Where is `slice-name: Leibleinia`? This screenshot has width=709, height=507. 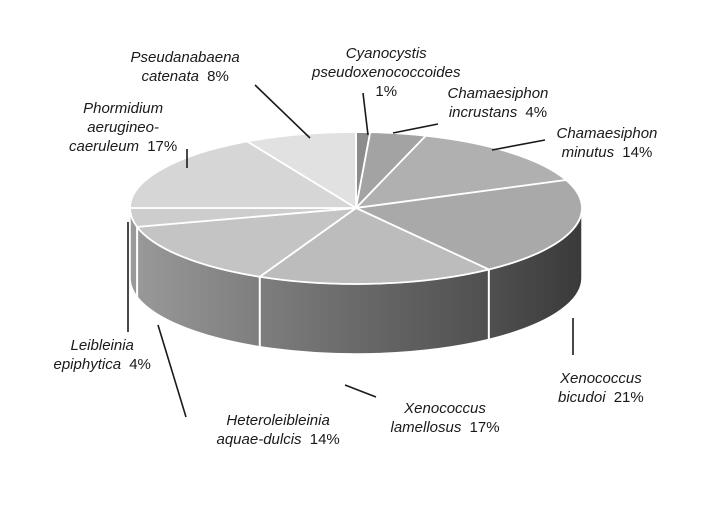 slice-name: Leibleinia is located at coordinates (102, 345).